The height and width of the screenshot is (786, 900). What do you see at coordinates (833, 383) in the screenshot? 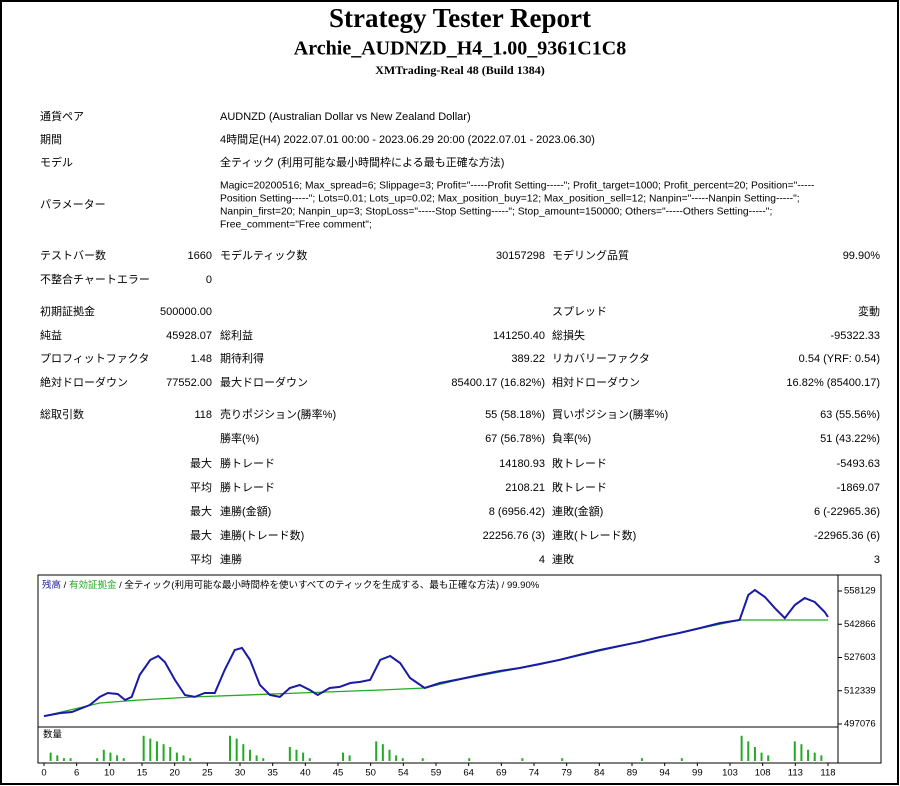
I see `stat-value: 16.82% (85400.17)` at bounding box center [833, 383].